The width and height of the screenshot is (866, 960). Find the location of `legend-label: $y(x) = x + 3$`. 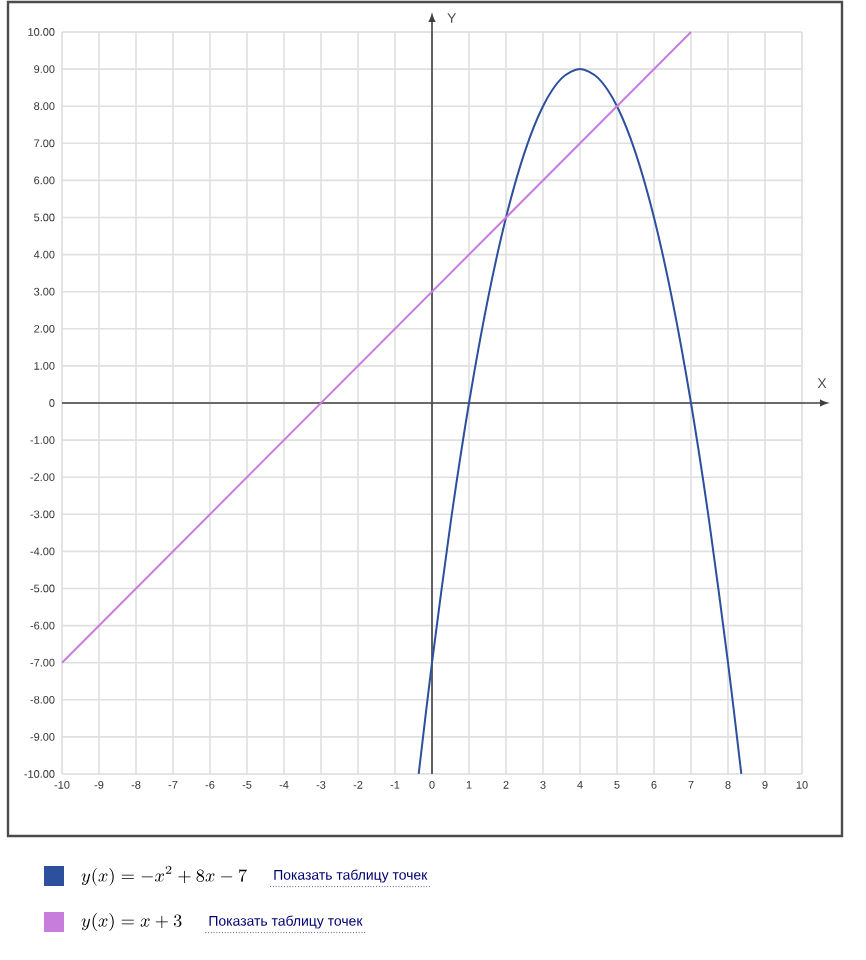

legend-label: $y(x) = x + 3$ is located at coordinates (131, 922).